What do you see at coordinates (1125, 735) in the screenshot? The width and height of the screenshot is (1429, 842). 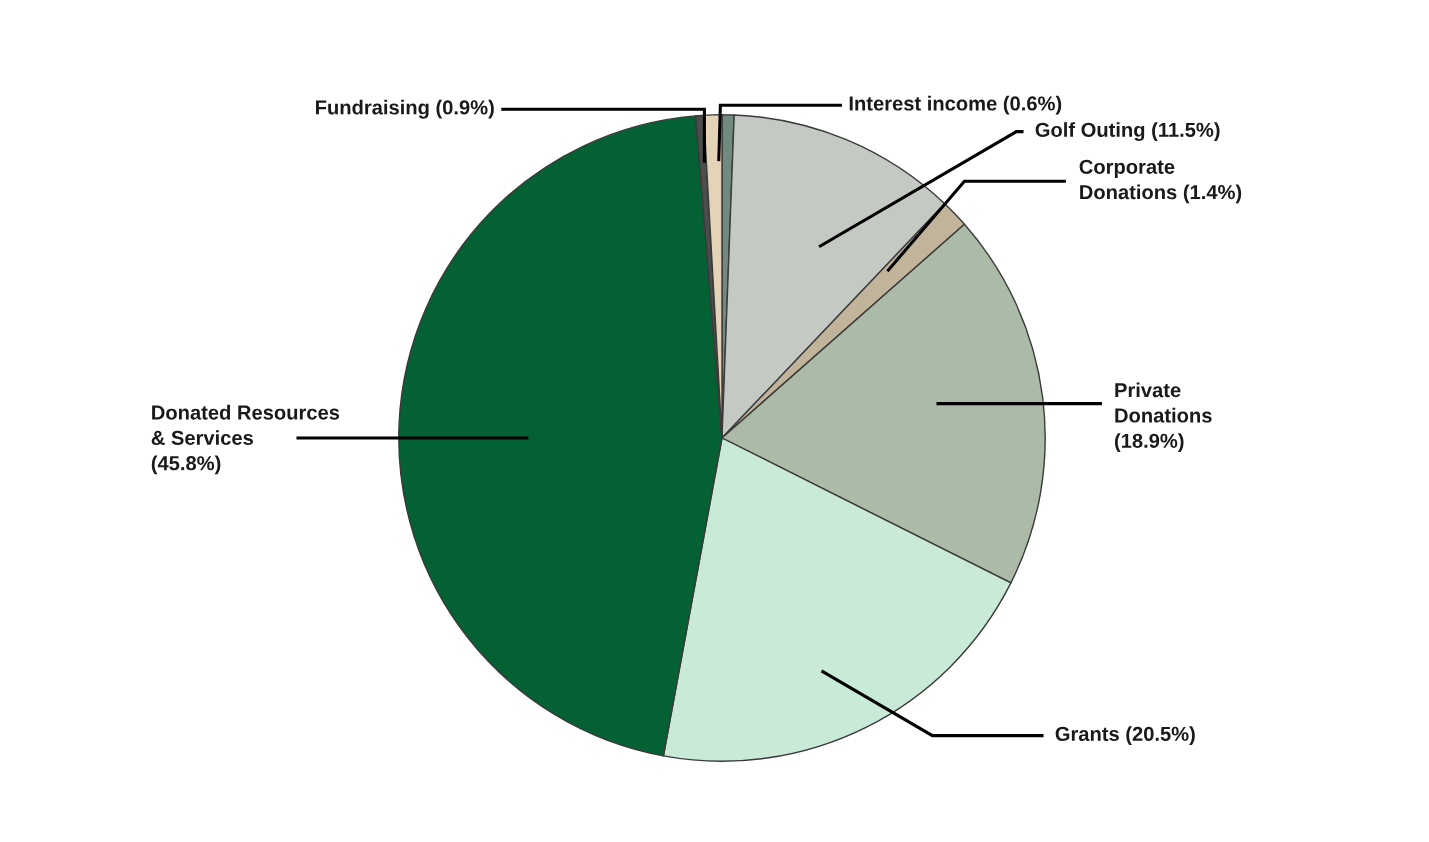 I see `slice-label: Grants (20.5%)` at bounding box center [1125, 735].